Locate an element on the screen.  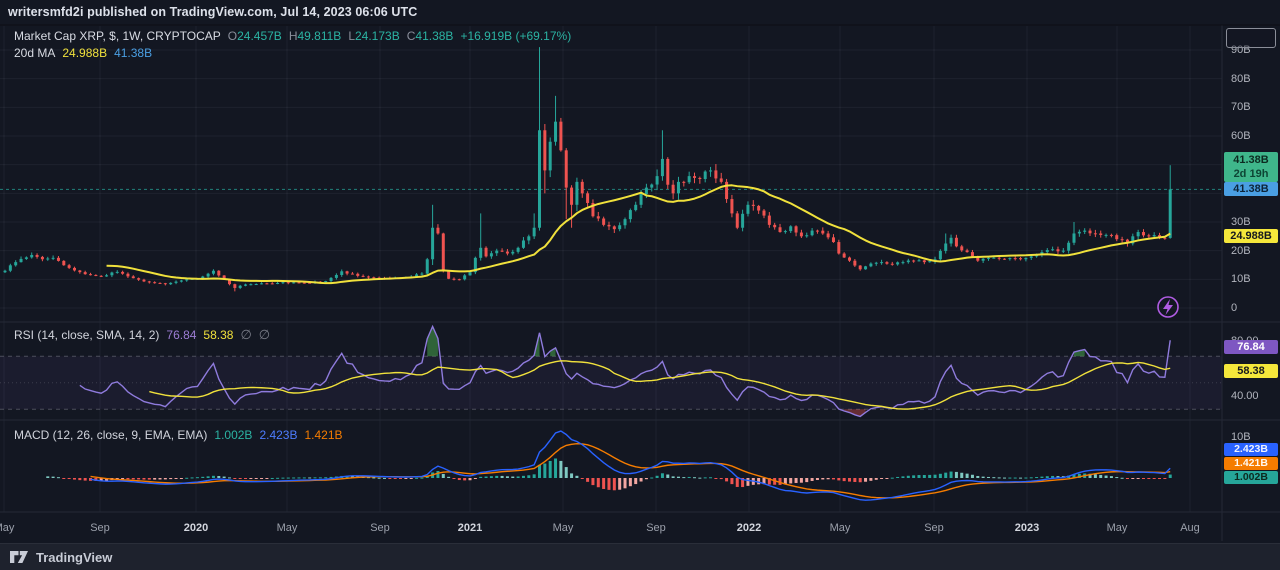
ohlc-low: L24.173B is located at coordinates (374, 36).